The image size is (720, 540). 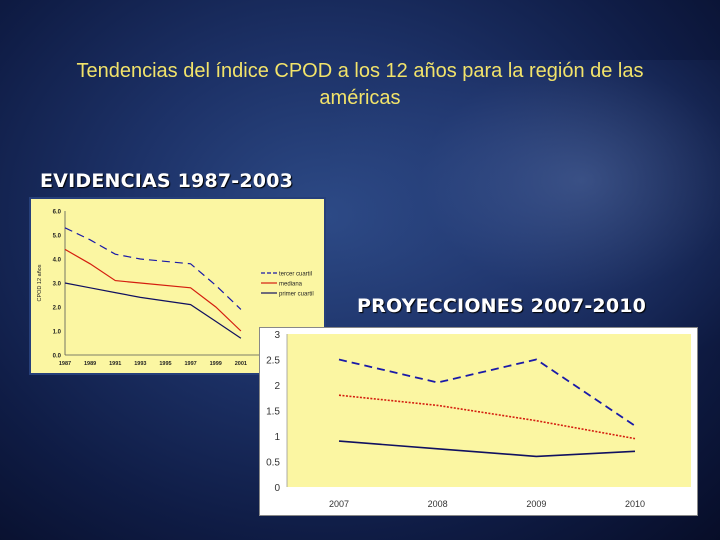 I want to click on legend-label: primer cuartil, so click(x=296, y=295).